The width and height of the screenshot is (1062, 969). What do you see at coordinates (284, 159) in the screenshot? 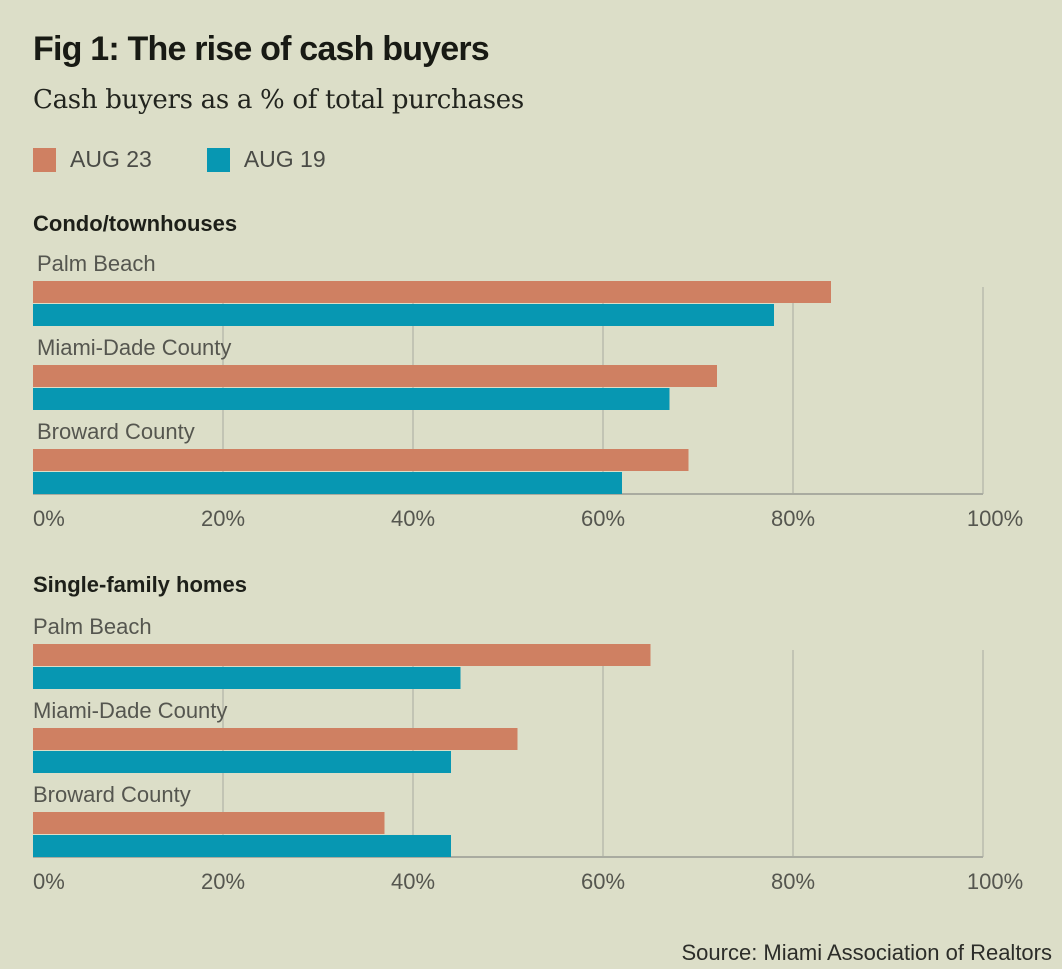
I see `legend-label: AUG 19` at bounding box center [284, 159].